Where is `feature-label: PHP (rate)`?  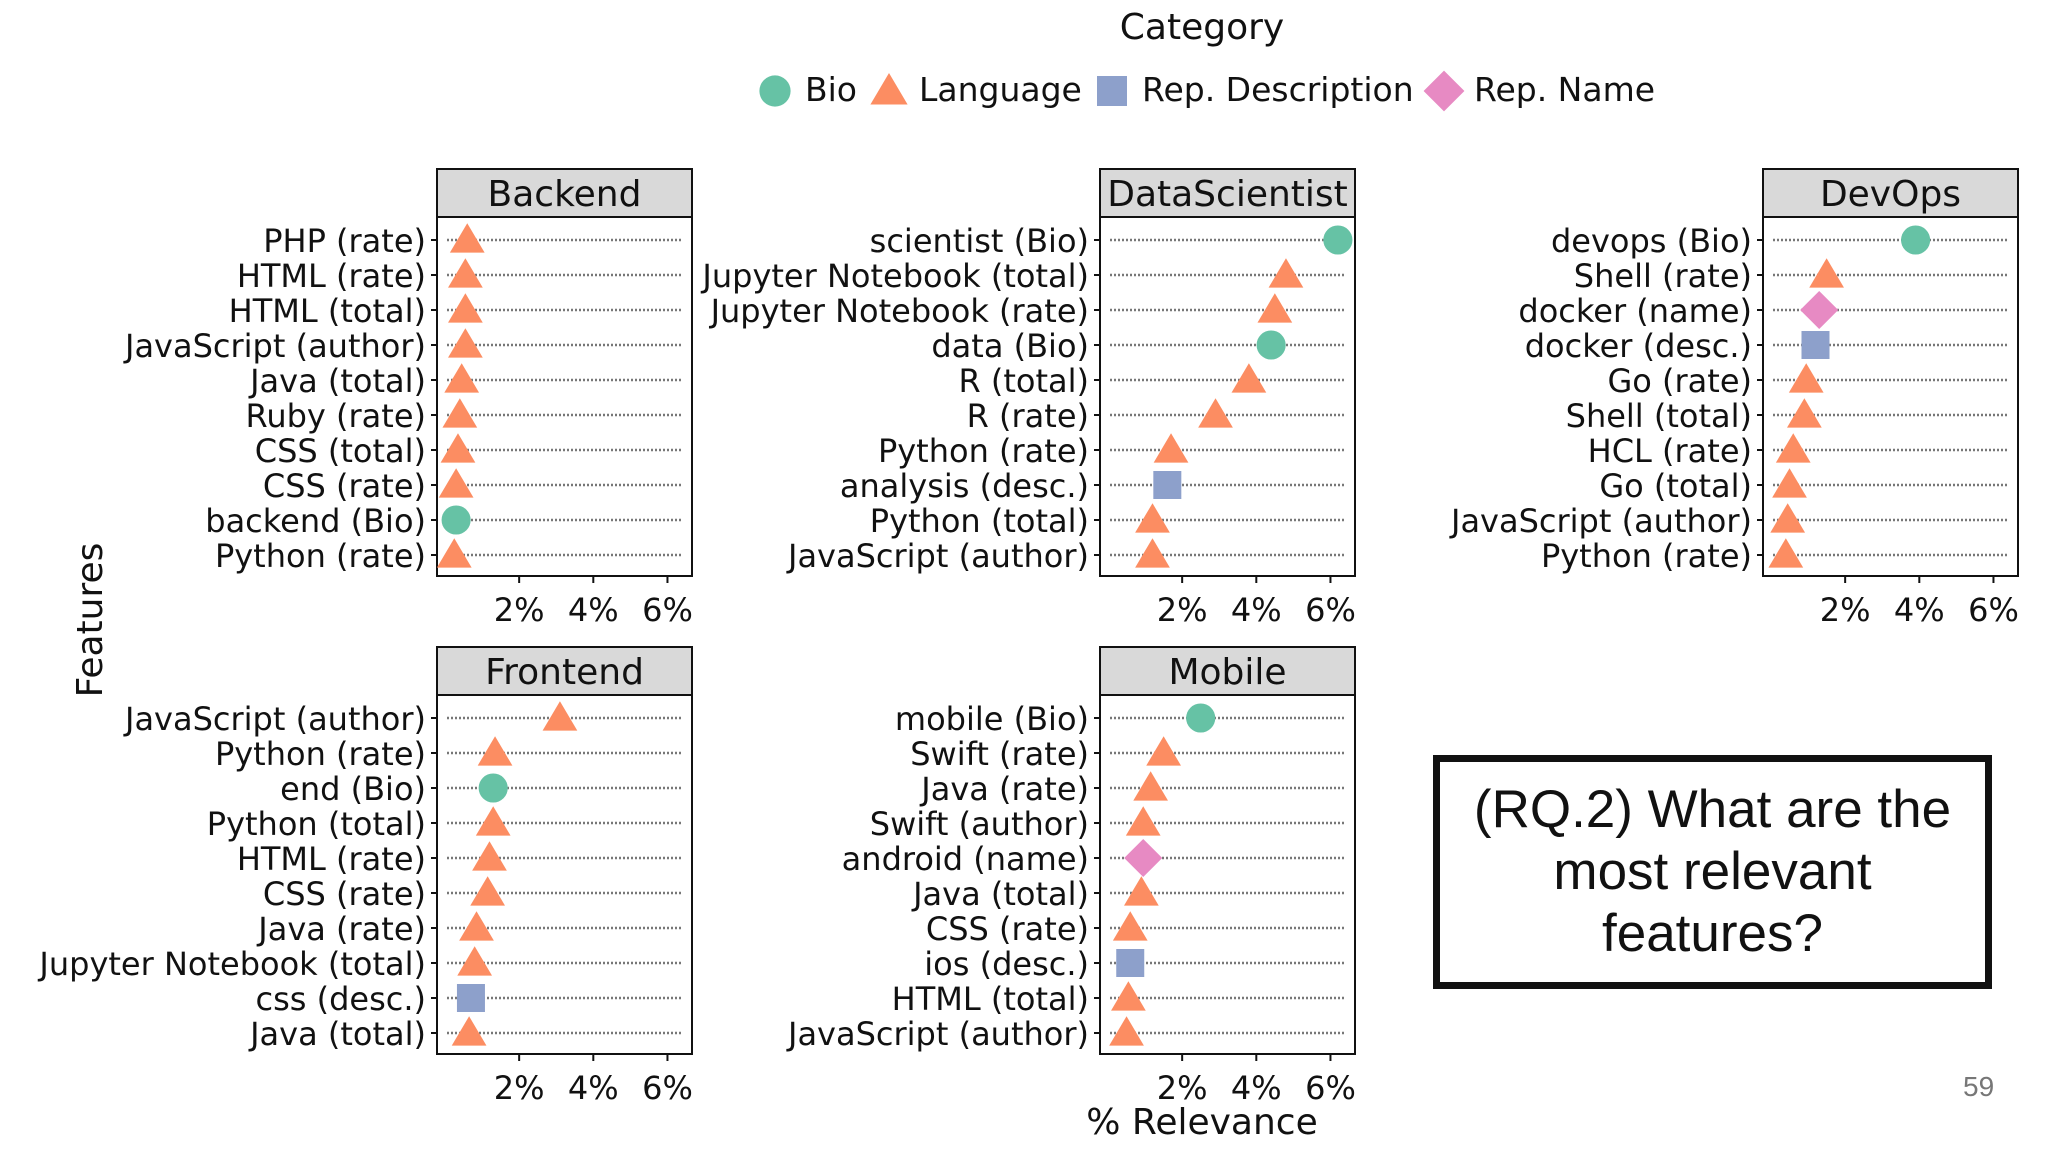
feature-label: PHP (rate) is located at coordinates (344, 241).